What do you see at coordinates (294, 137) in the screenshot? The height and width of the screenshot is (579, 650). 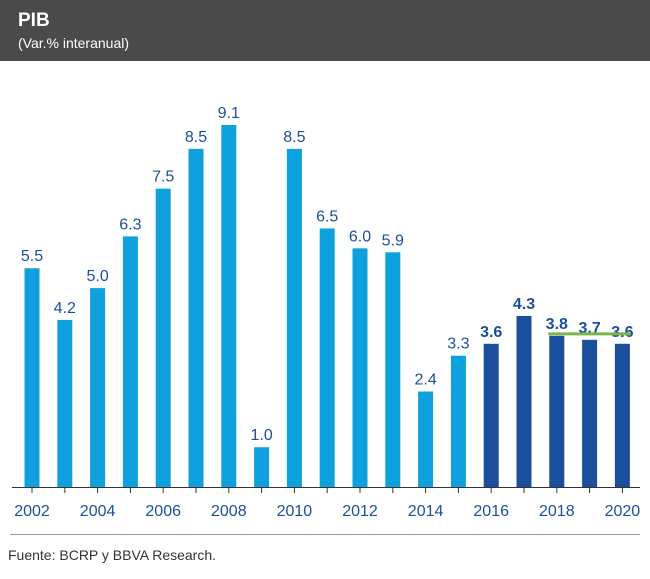 I see `data-label-2010: 8.5` at bounding box center [294, 137].